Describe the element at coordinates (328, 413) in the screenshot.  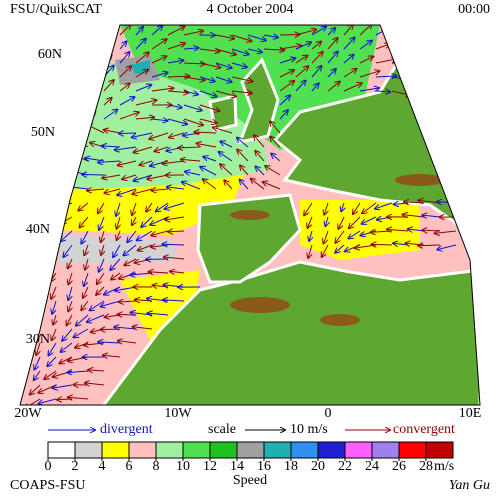
I see `lon-label: 0` at that location.